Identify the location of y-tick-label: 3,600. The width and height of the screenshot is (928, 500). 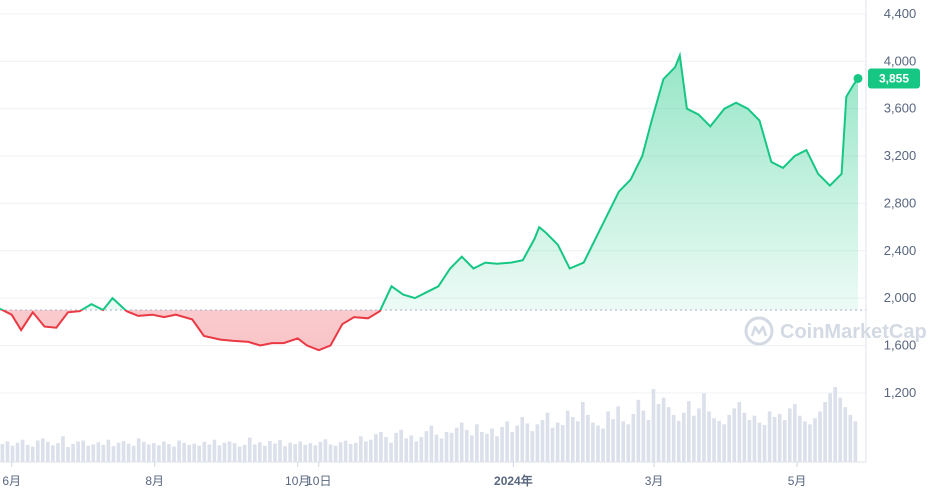
(900, 108).